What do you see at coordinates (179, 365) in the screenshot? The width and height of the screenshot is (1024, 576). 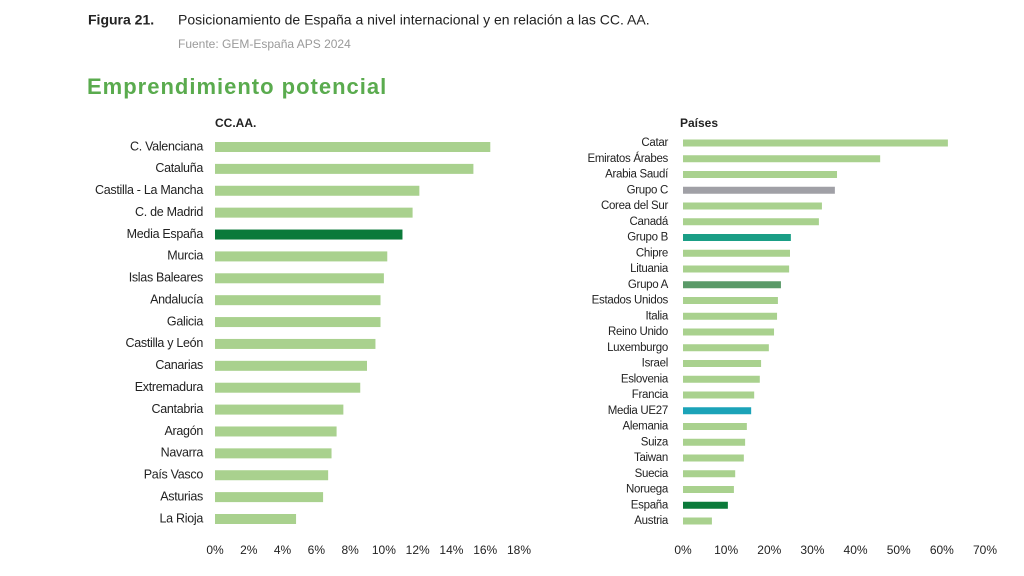 I see `y-tick-label: Canarias` at bounding box center [179, 365].